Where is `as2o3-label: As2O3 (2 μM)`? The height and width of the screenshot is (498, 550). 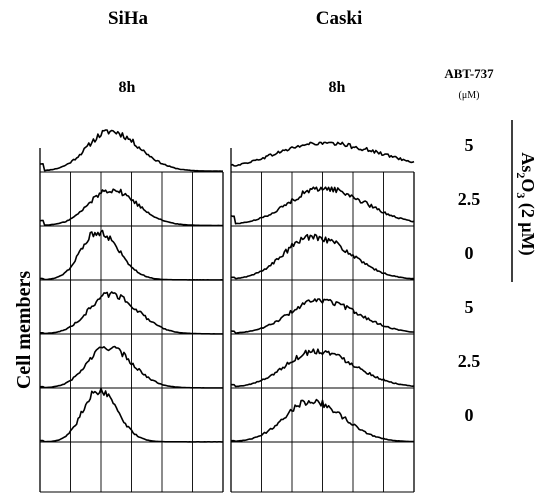 as2o3-label: As2O3 (2 μM) is located at coordinates (526, 203).